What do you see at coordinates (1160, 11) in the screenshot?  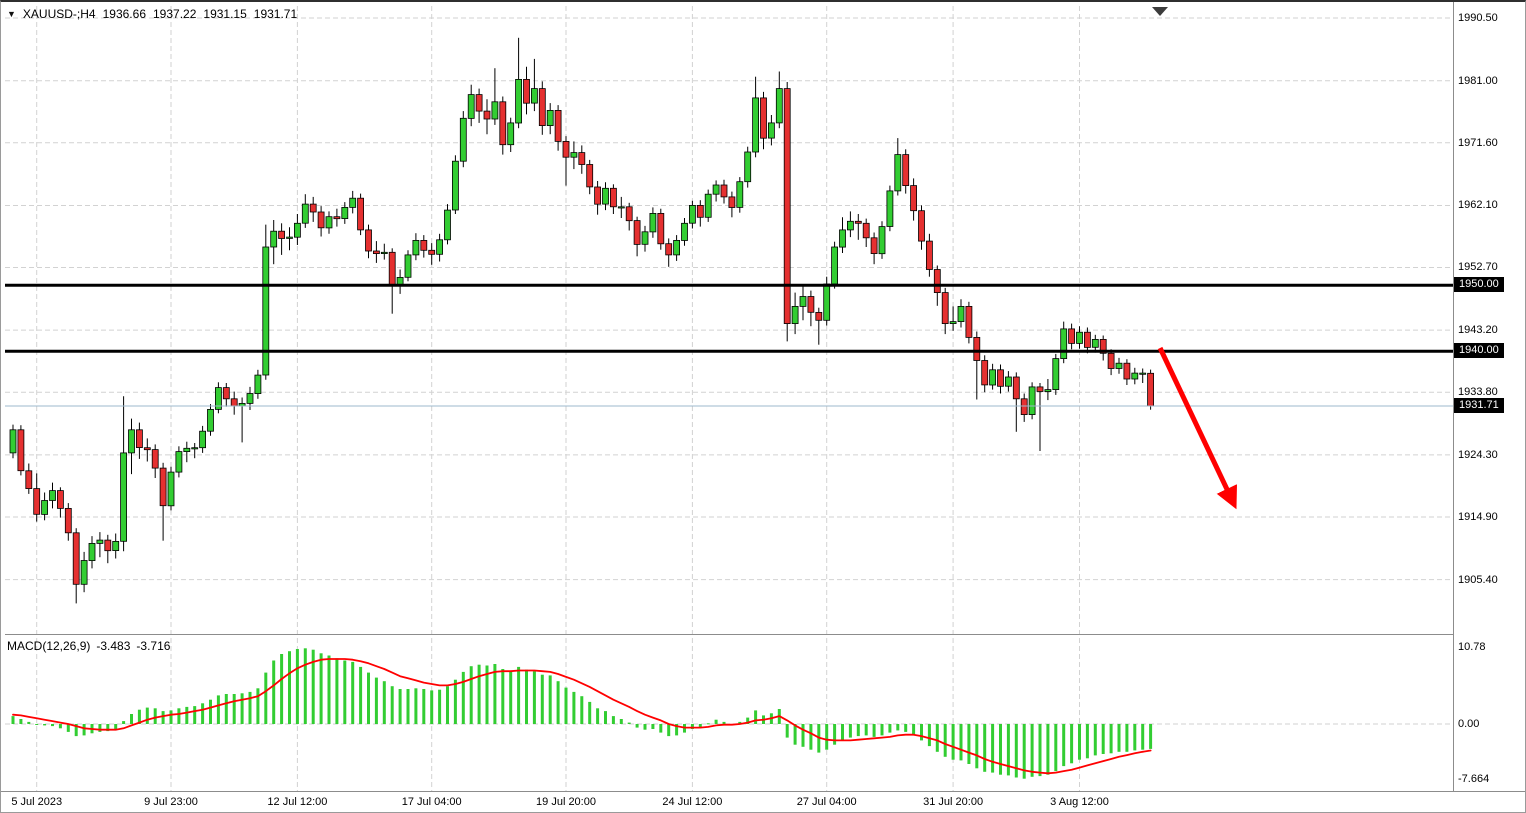 I see `chart-shift-marker-icon` at bounding box center [1160, 11].